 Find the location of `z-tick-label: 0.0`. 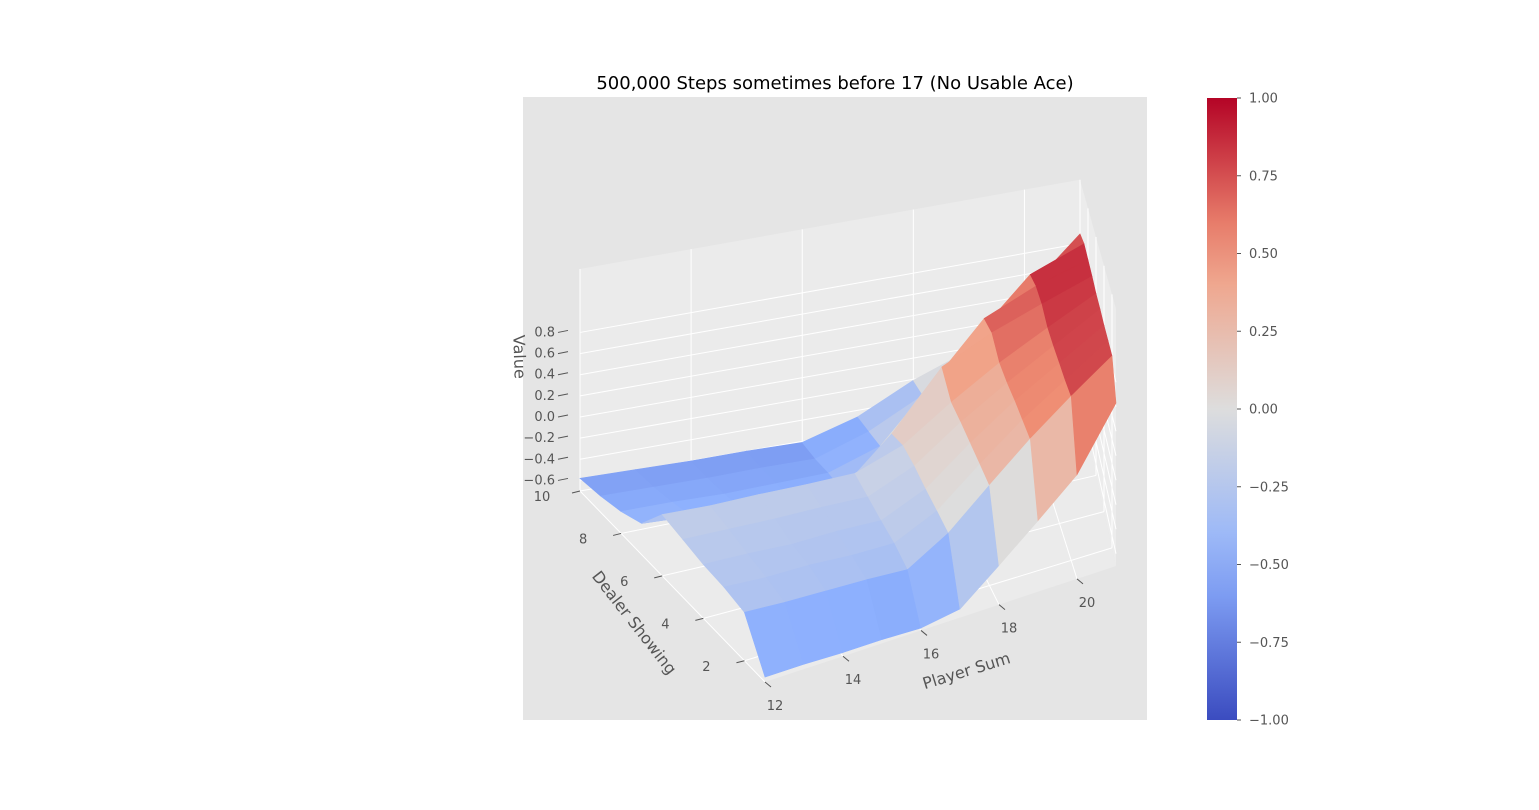

z-tick-label: 0.0 is located at coordinates (544, 417).